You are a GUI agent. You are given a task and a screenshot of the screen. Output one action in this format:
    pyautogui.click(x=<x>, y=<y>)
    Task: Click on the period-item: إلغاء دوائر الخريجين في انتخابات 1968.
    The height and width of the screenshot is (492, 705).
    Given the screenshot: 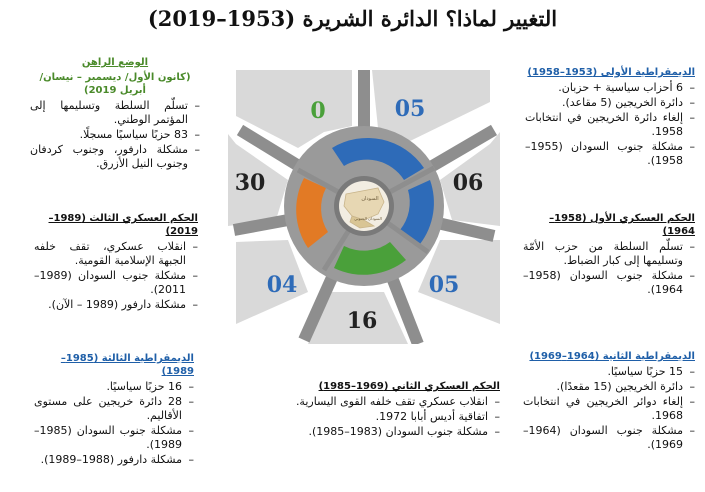 What is the action you would take?
    pyautogui.click(x=609, y=409)
    